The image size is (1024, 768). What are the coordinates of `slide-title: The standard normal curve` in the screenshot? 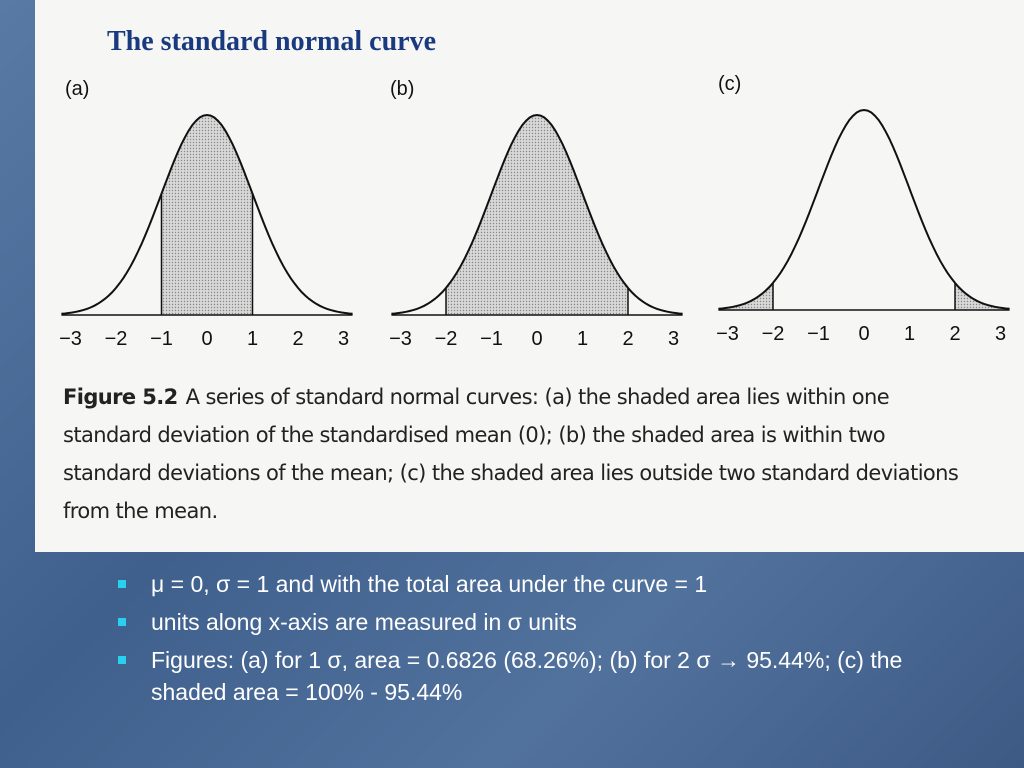 It's located at (271, 41).